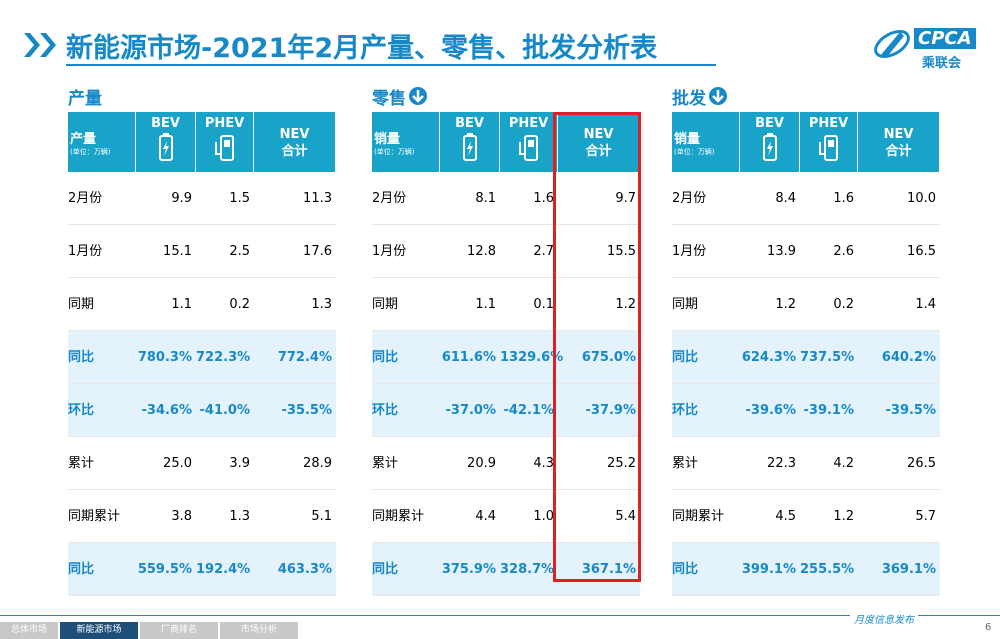 This screenshot has width=1000, height=639. I want to click on cell-value: 20.9, so click(481, 463).